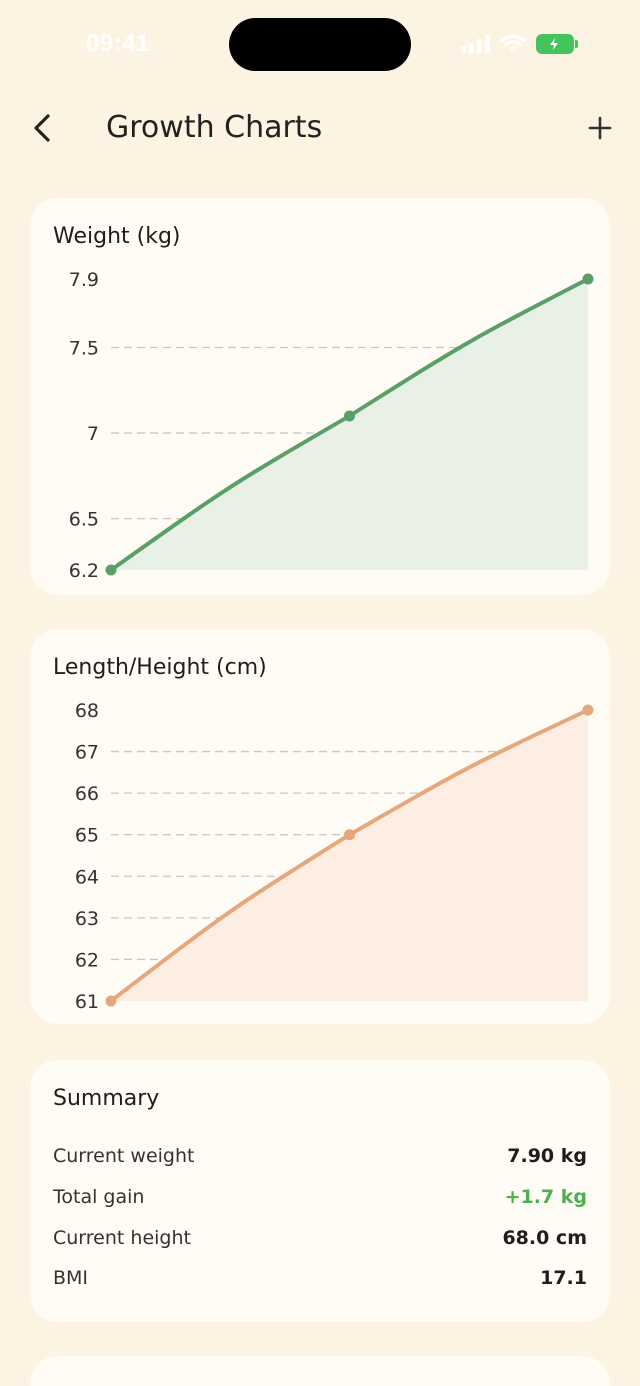 This screenshot has height=1386, width=640. Describe the element at coordinates (87, 711) in the screenshot. I see `height-y-tick-label: 68` at that location.